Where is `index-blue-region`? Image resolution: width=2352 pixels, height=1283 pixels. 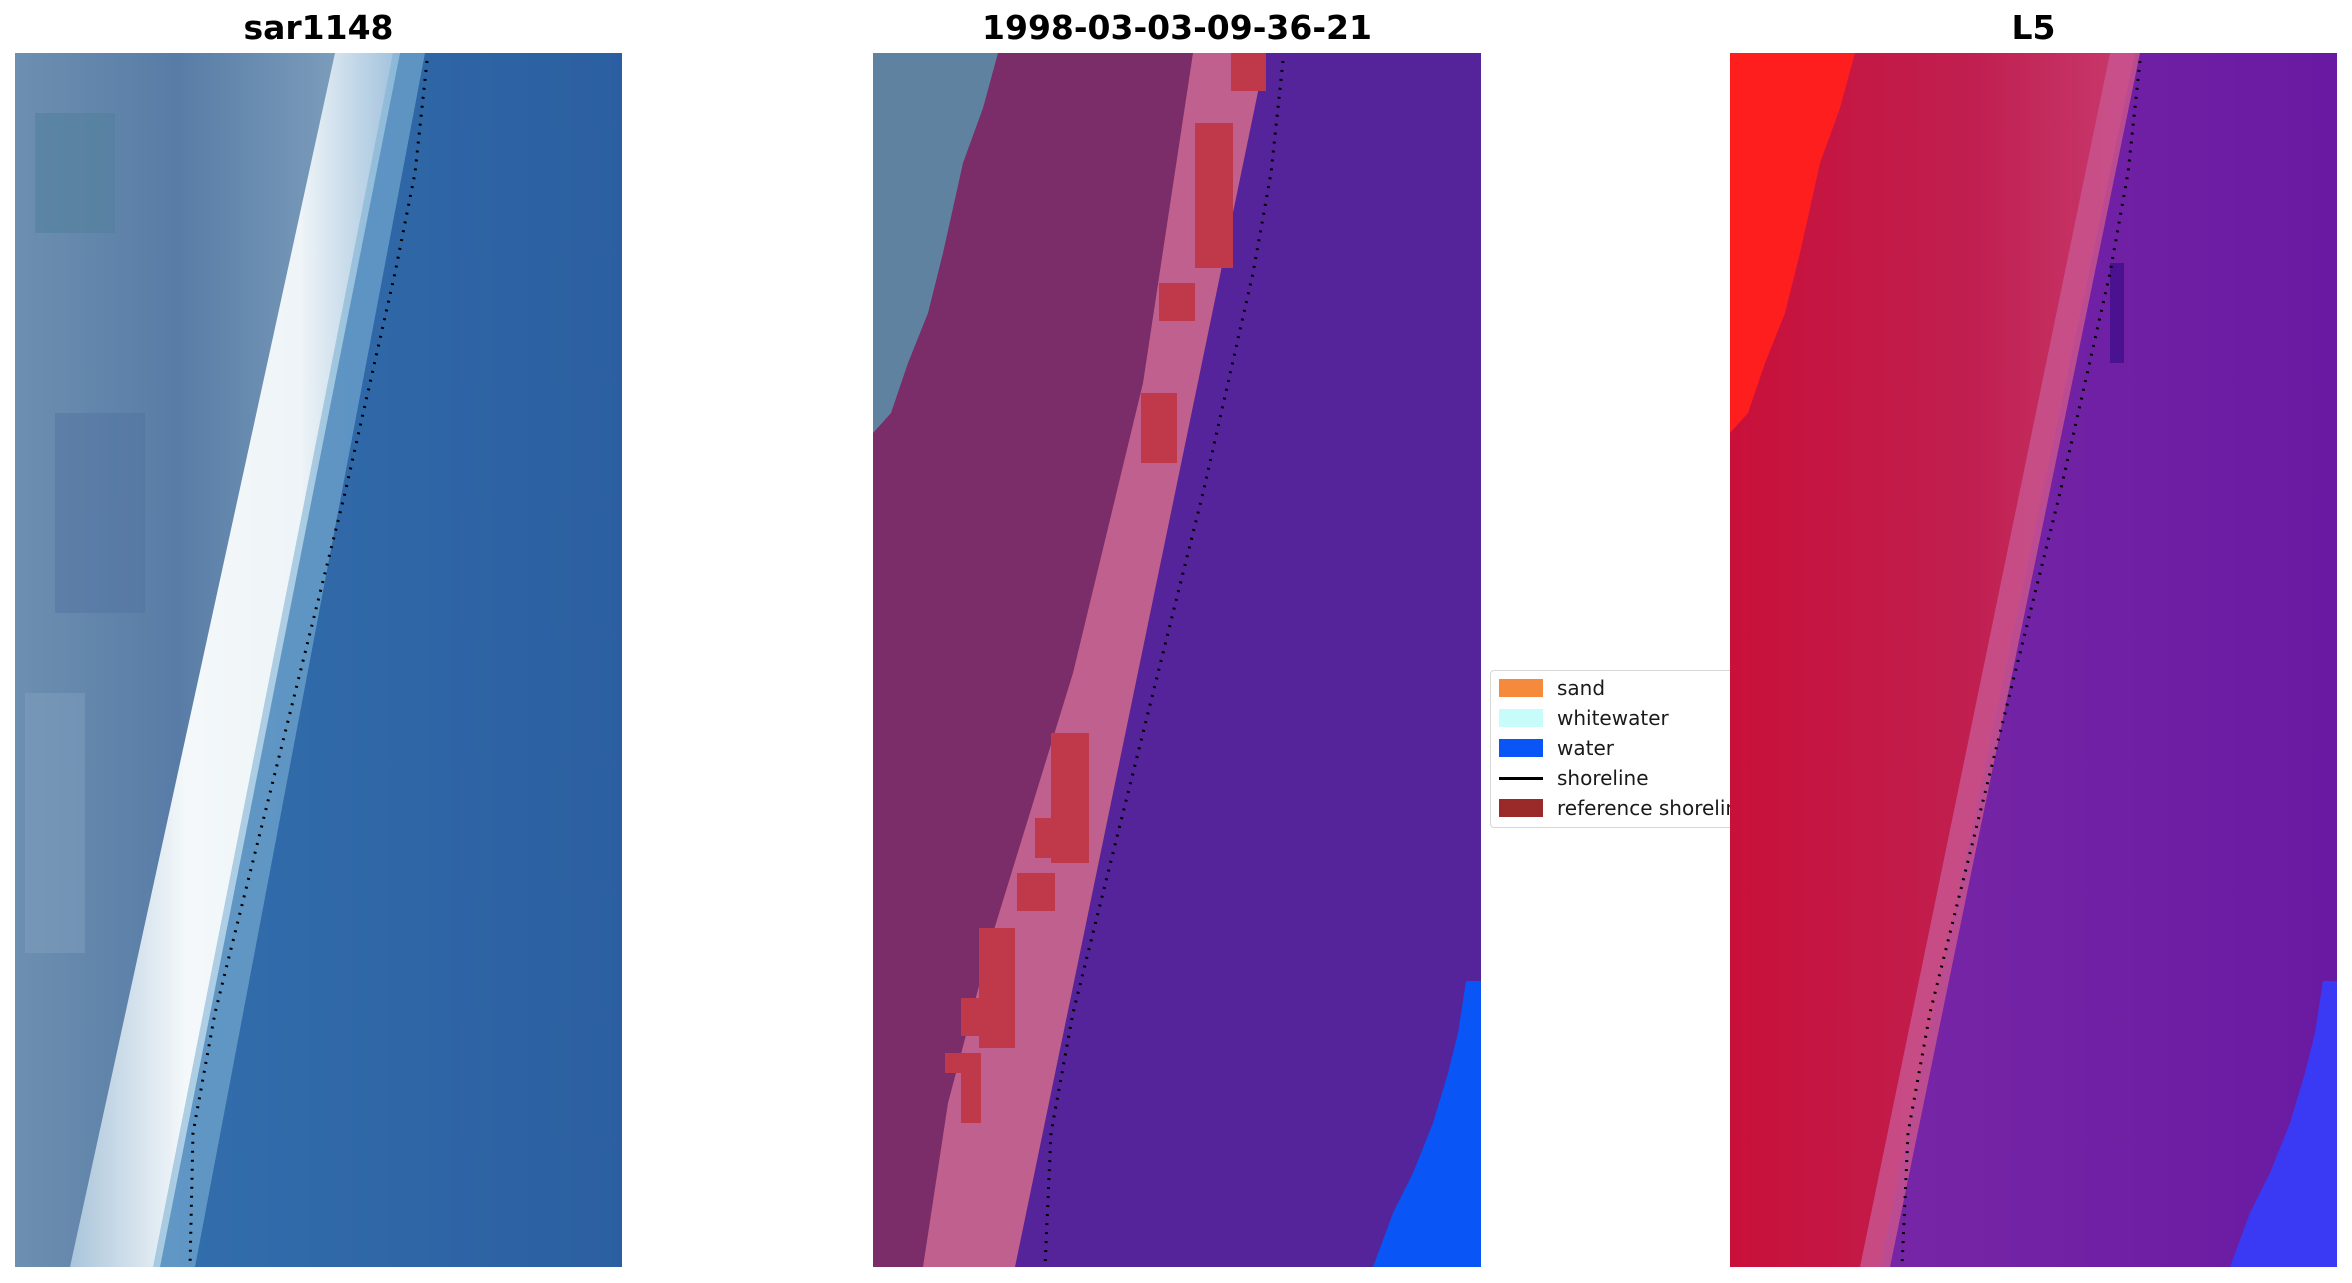 index-blue-region is located at coordinates (2283, 1124).